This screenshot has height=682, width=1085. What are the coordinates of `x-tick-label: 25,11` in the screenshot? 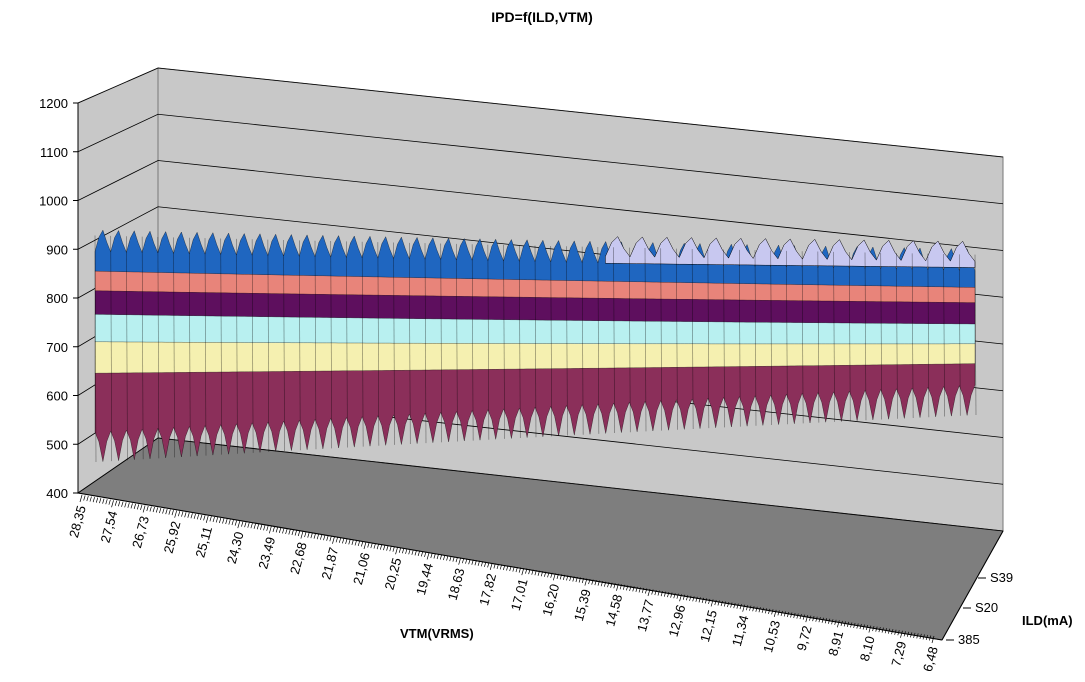 It's located at (203, 542).